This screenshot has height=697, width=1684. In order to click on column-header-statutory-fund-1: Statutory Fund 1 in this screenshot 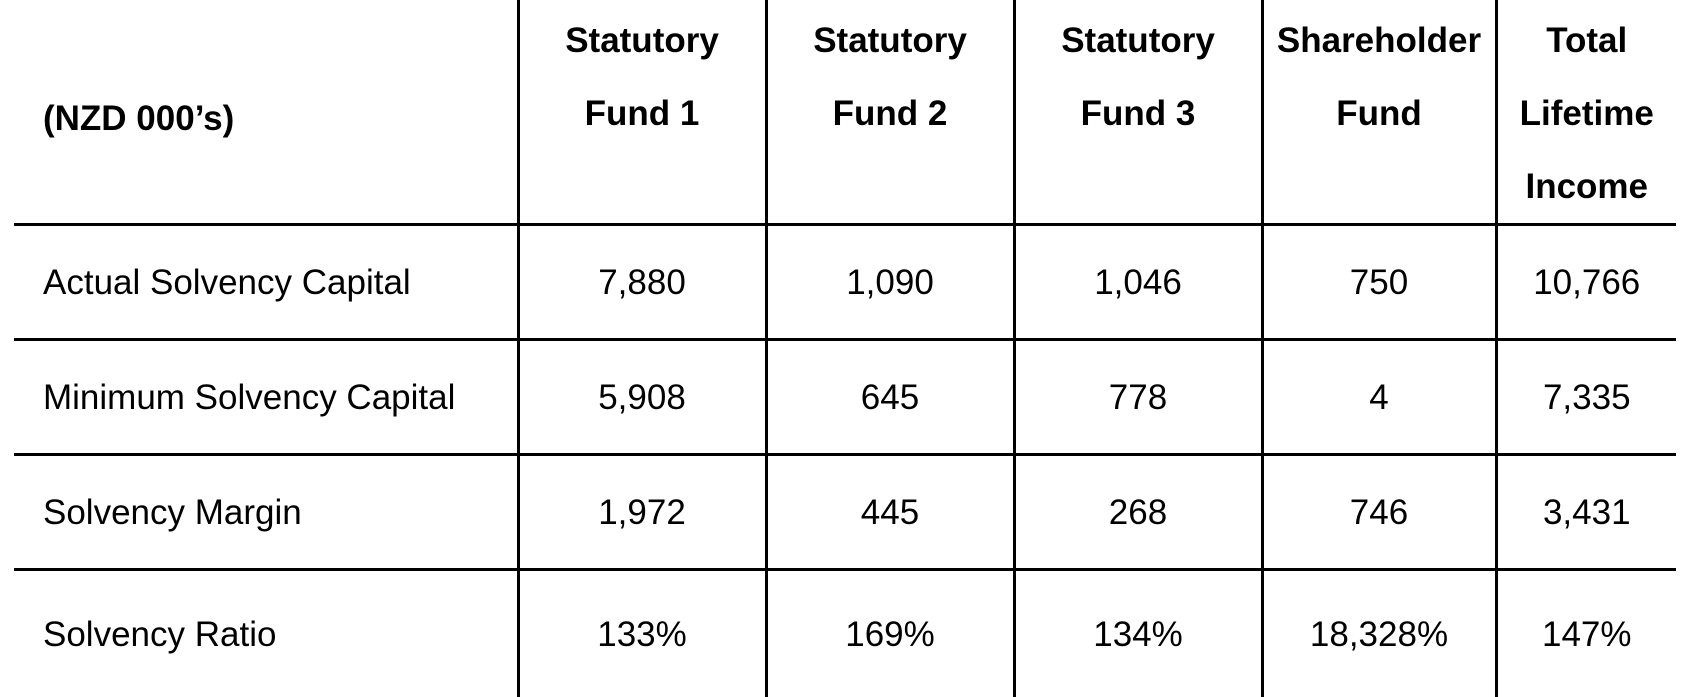, I will do `click(642, 112)`.